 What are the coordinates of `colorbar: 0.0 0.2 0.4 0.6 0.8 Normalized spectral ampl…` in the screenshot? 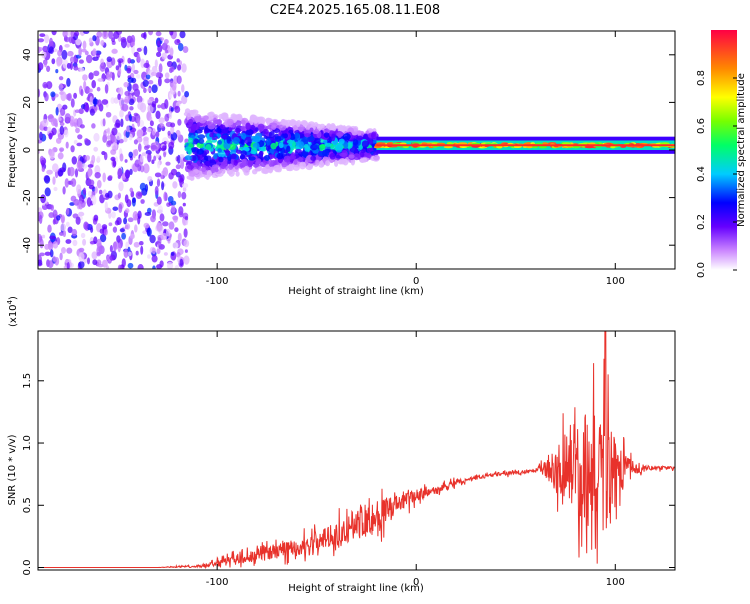 It's located at (721, 154).